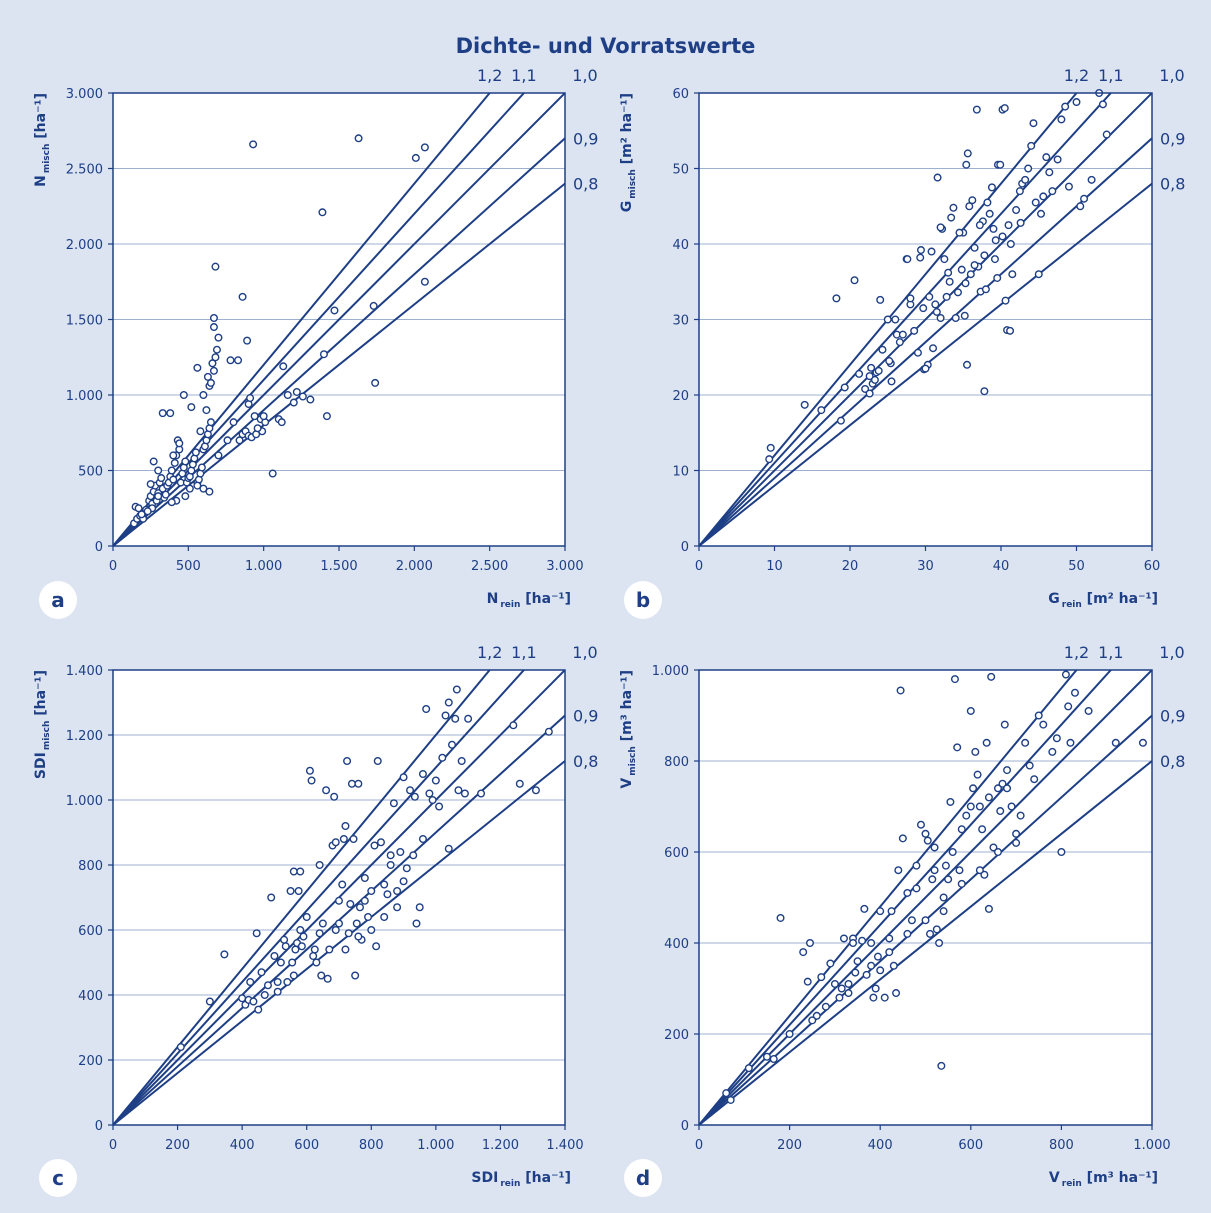  Describe the element at coordinates (371, 1145) in the screenshot. I see `x-tick-label: 800` at that location.